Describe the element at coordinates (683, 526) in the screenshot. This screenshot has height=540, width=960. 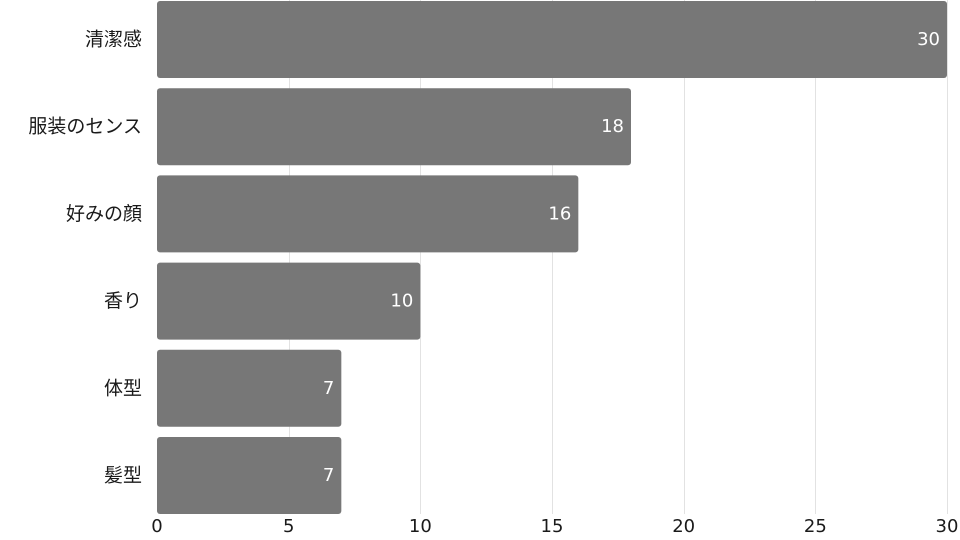
I see `x-tick-label-20: 20` at that location.